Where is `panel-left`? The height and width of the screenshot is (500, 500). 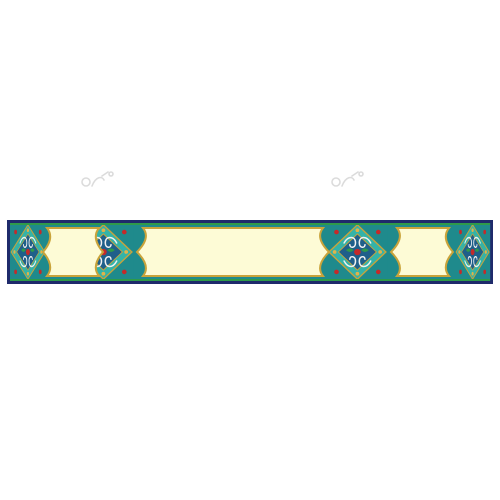 panel-left is located at coordinates (73, 252).